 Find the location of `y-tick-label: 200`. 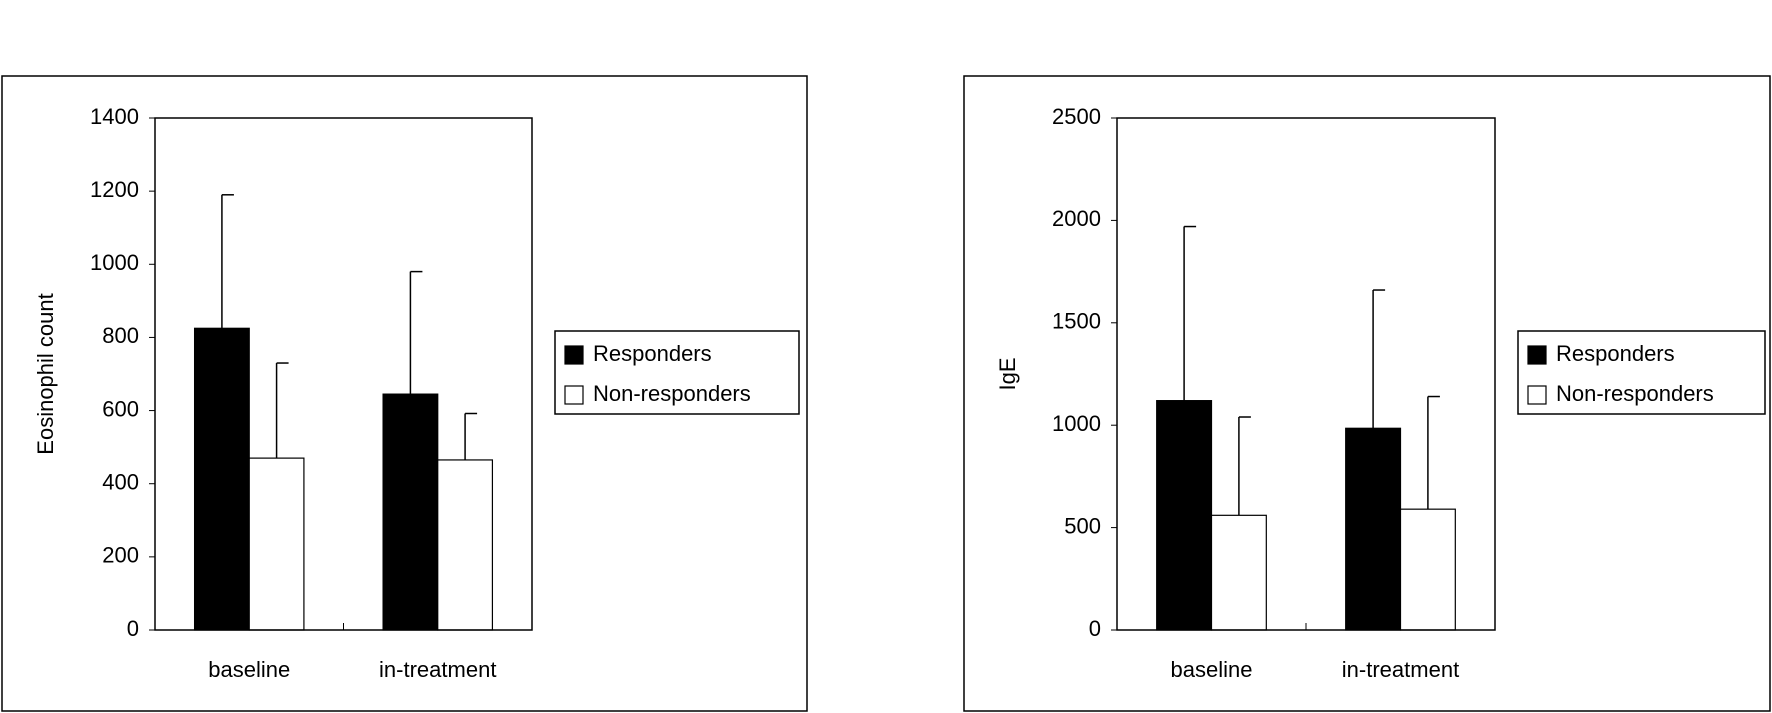

y-tick-label: 200 is located at coordinates (120, 555).